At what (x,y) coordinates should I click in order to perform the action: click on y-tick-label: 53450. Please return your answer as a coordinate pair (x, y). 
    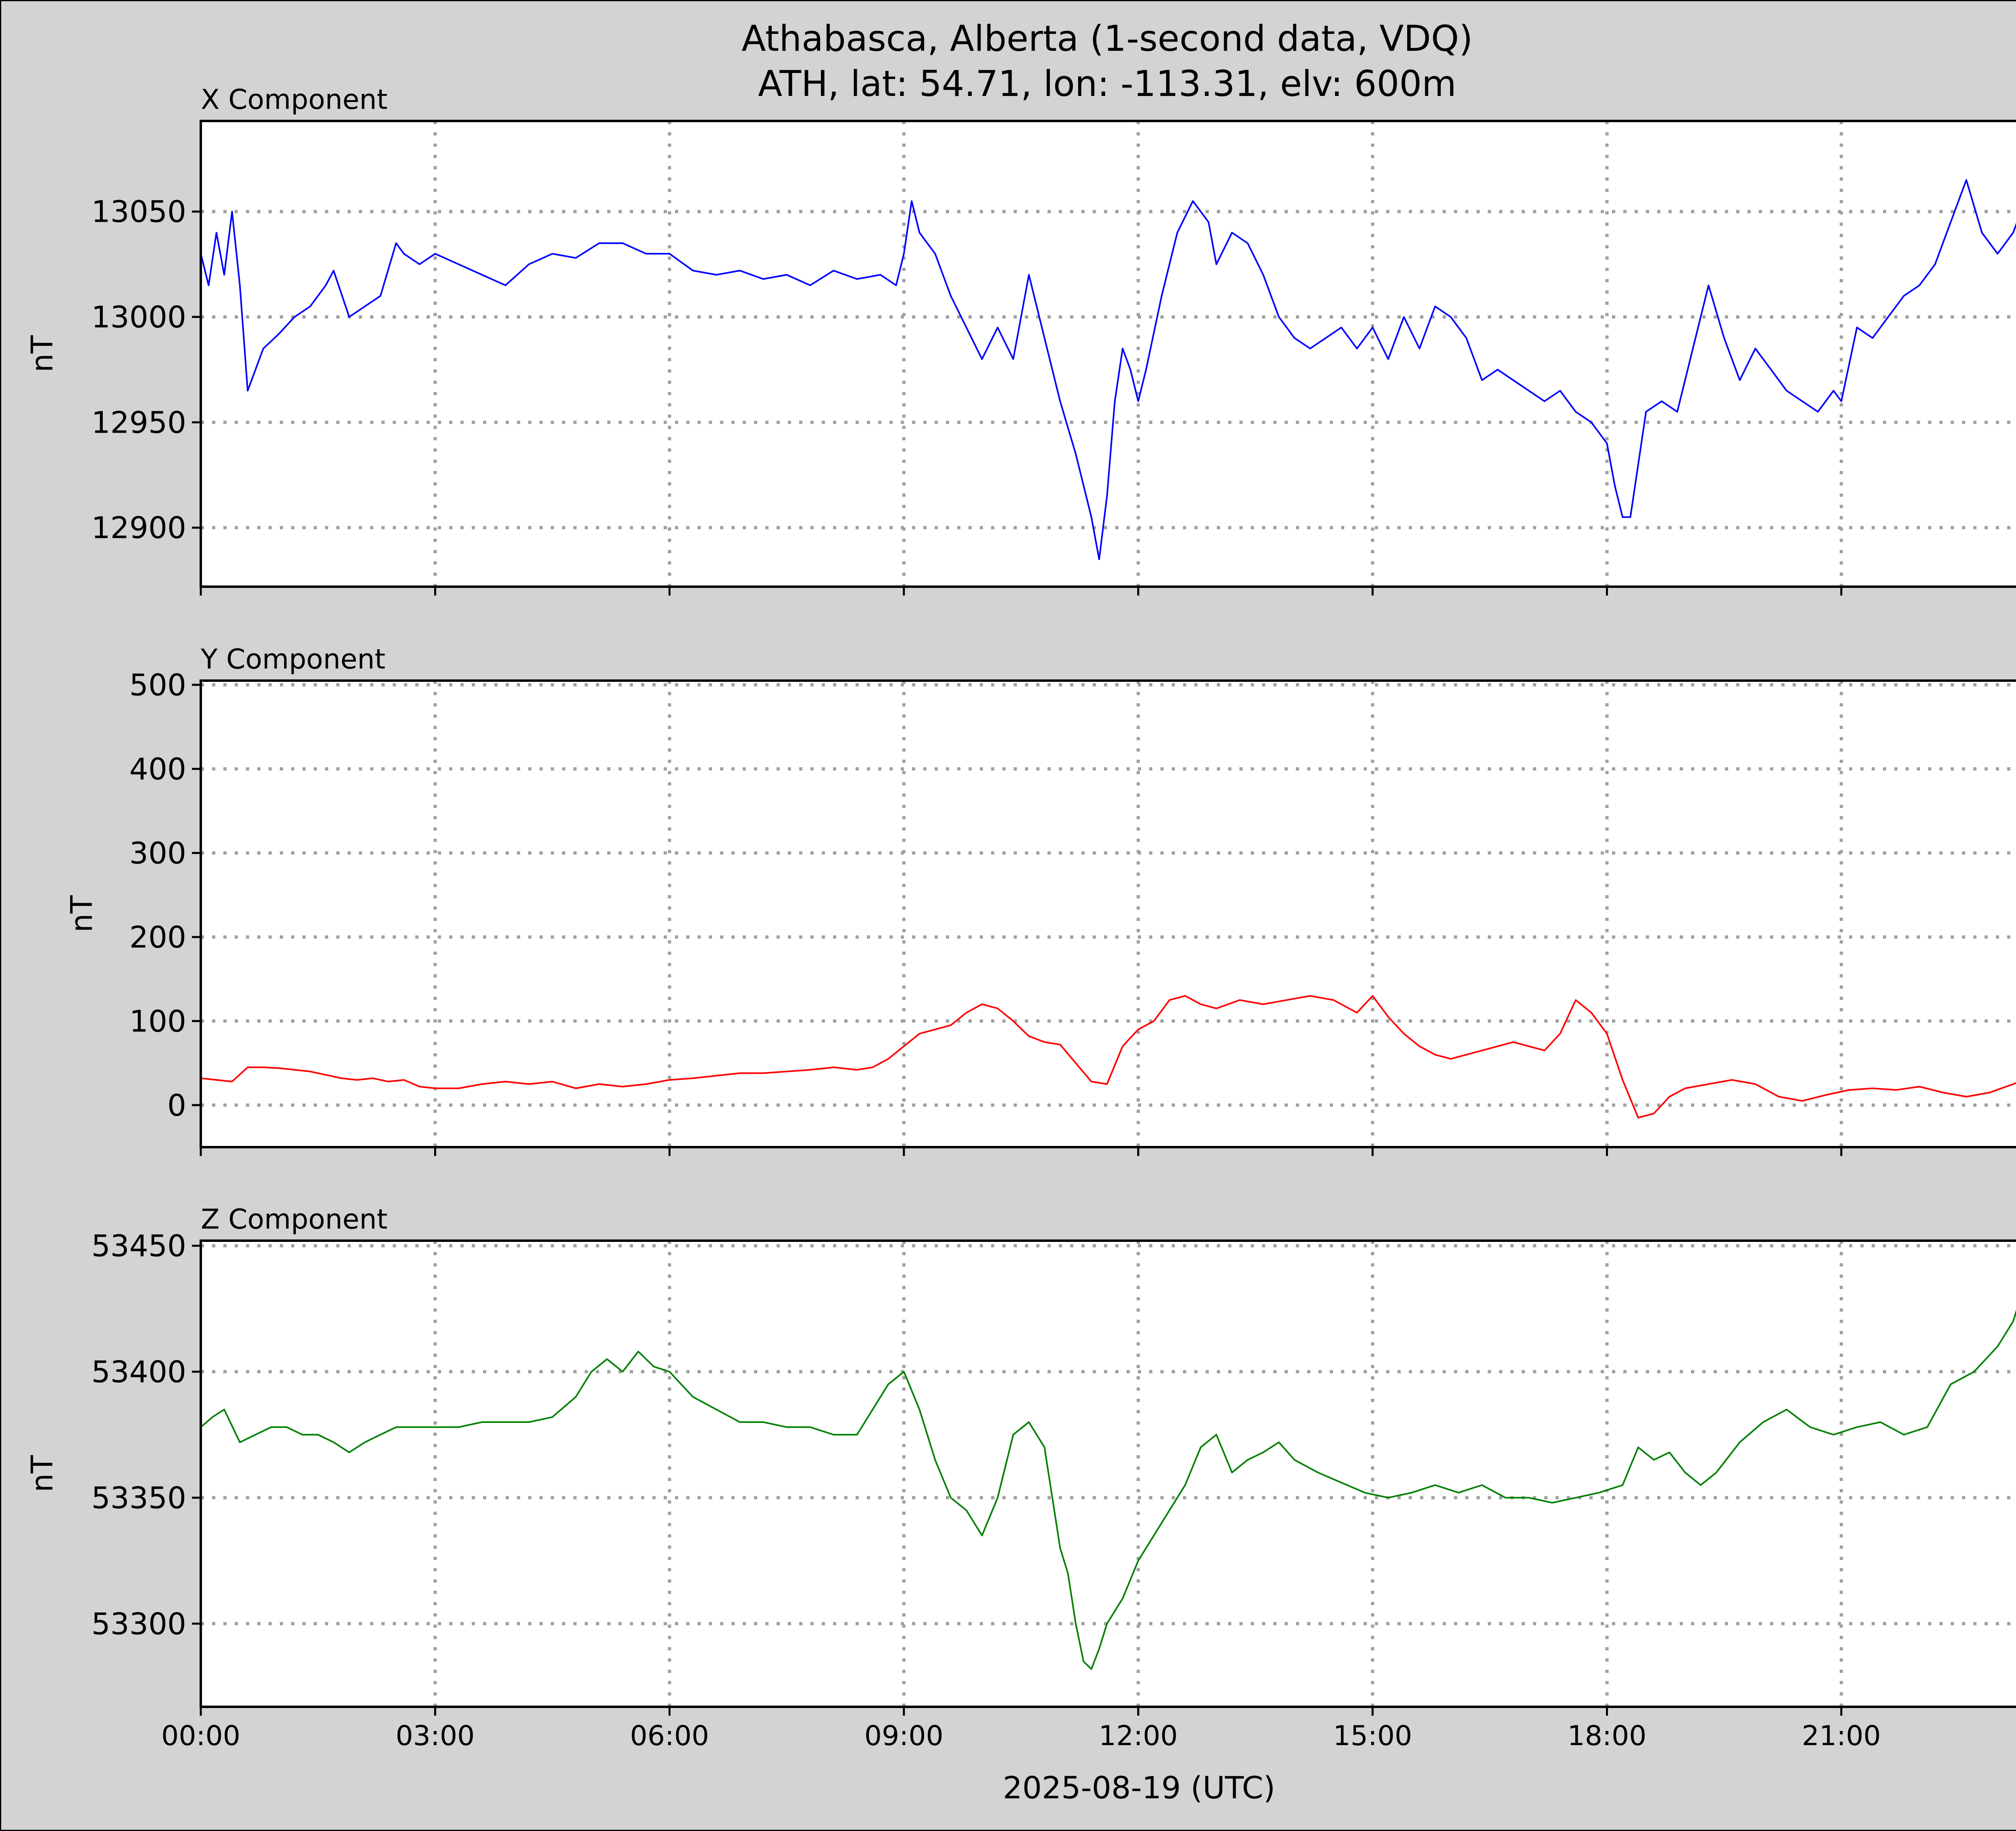
    Looking at the image, I should click on (139, 1246).